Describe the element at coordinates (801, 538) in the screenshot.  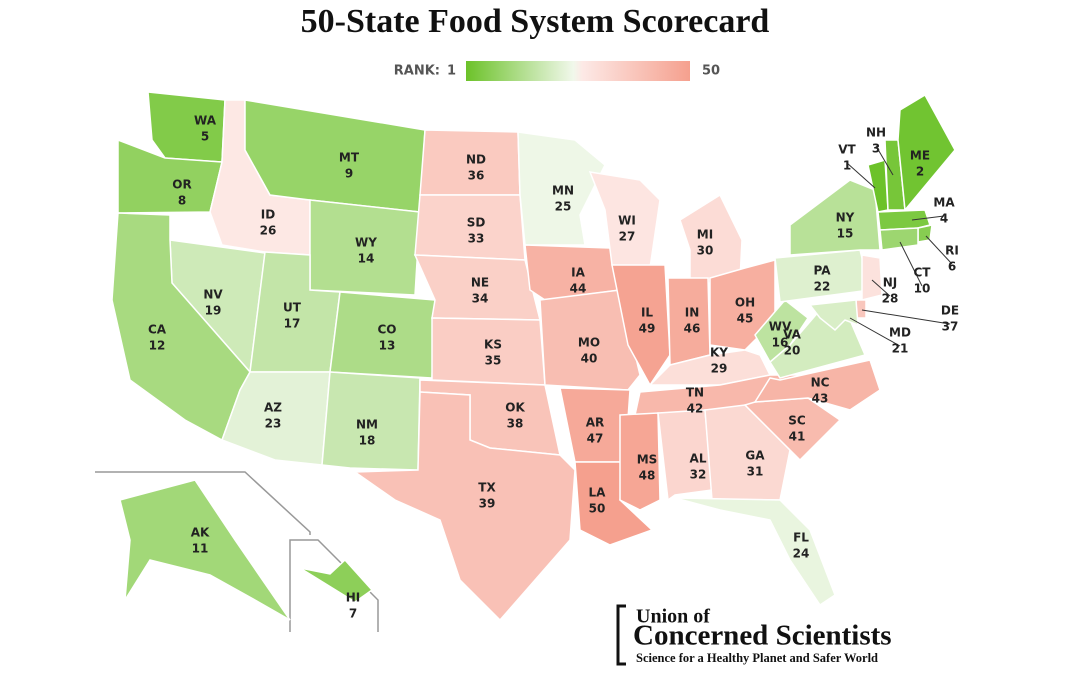
I see `state-abbr: FL` at that location.